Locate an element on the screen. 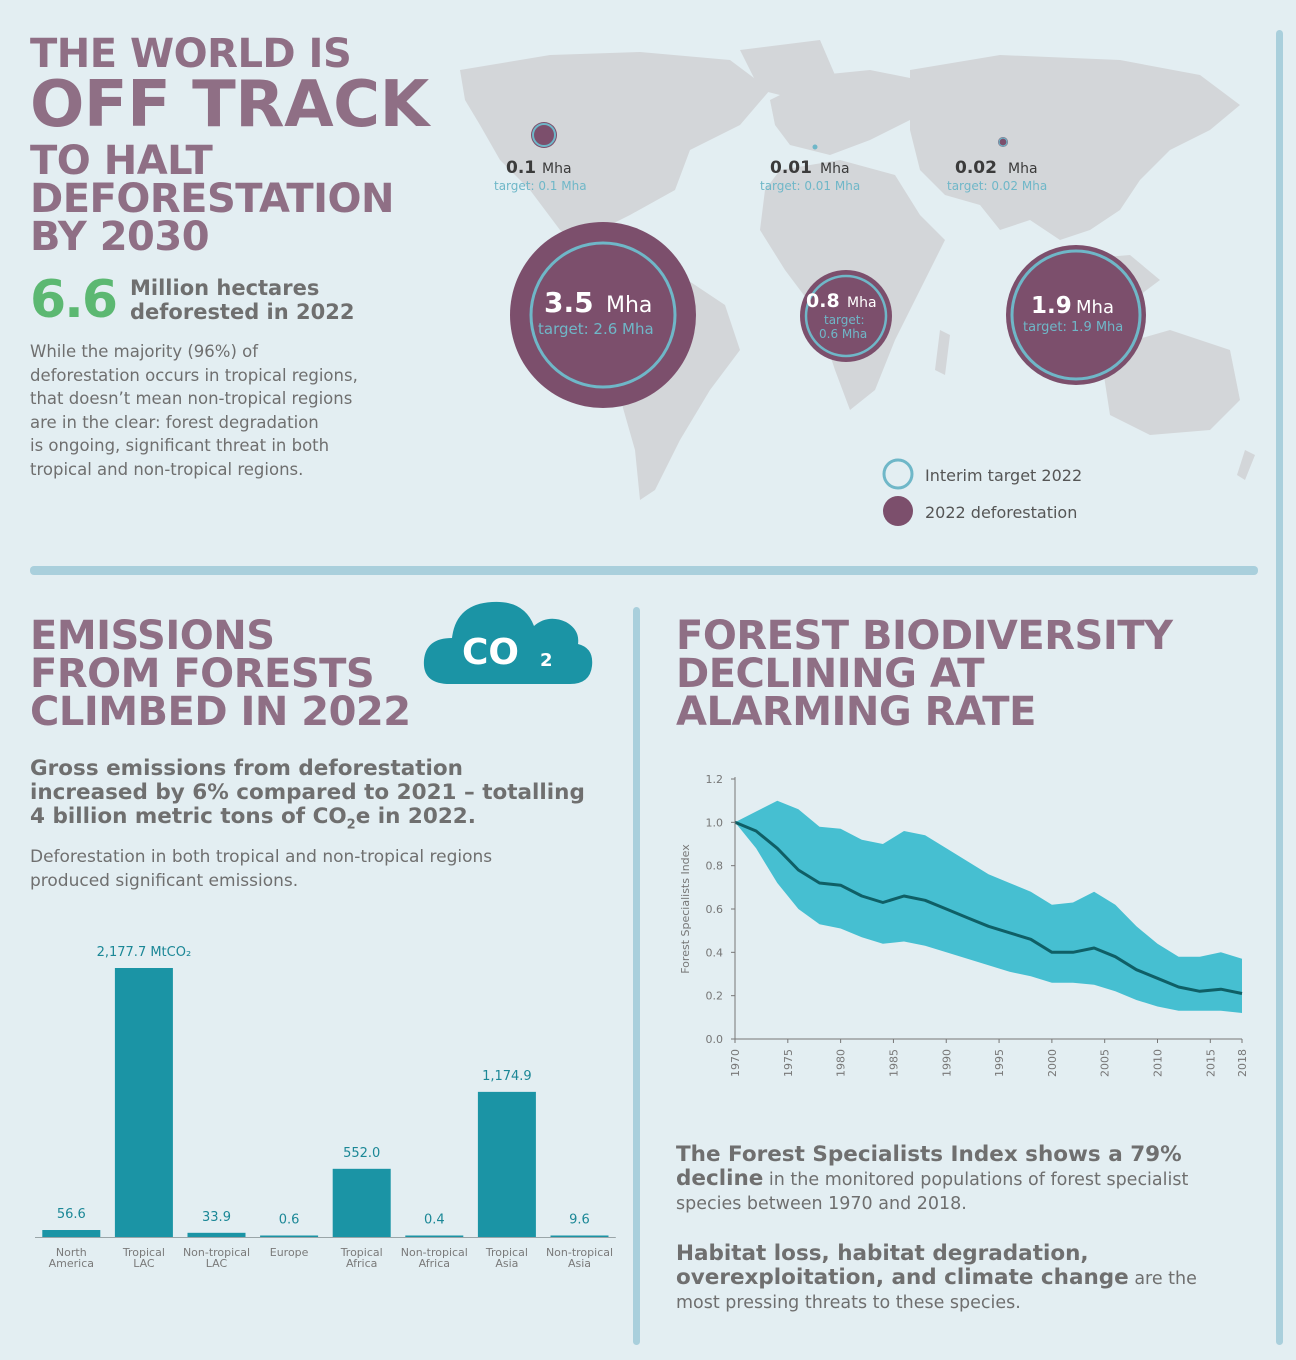 Image resolution: width=1296 pixels, height=1360 pixels. land-madagascar is located at coordinates (942, 352).